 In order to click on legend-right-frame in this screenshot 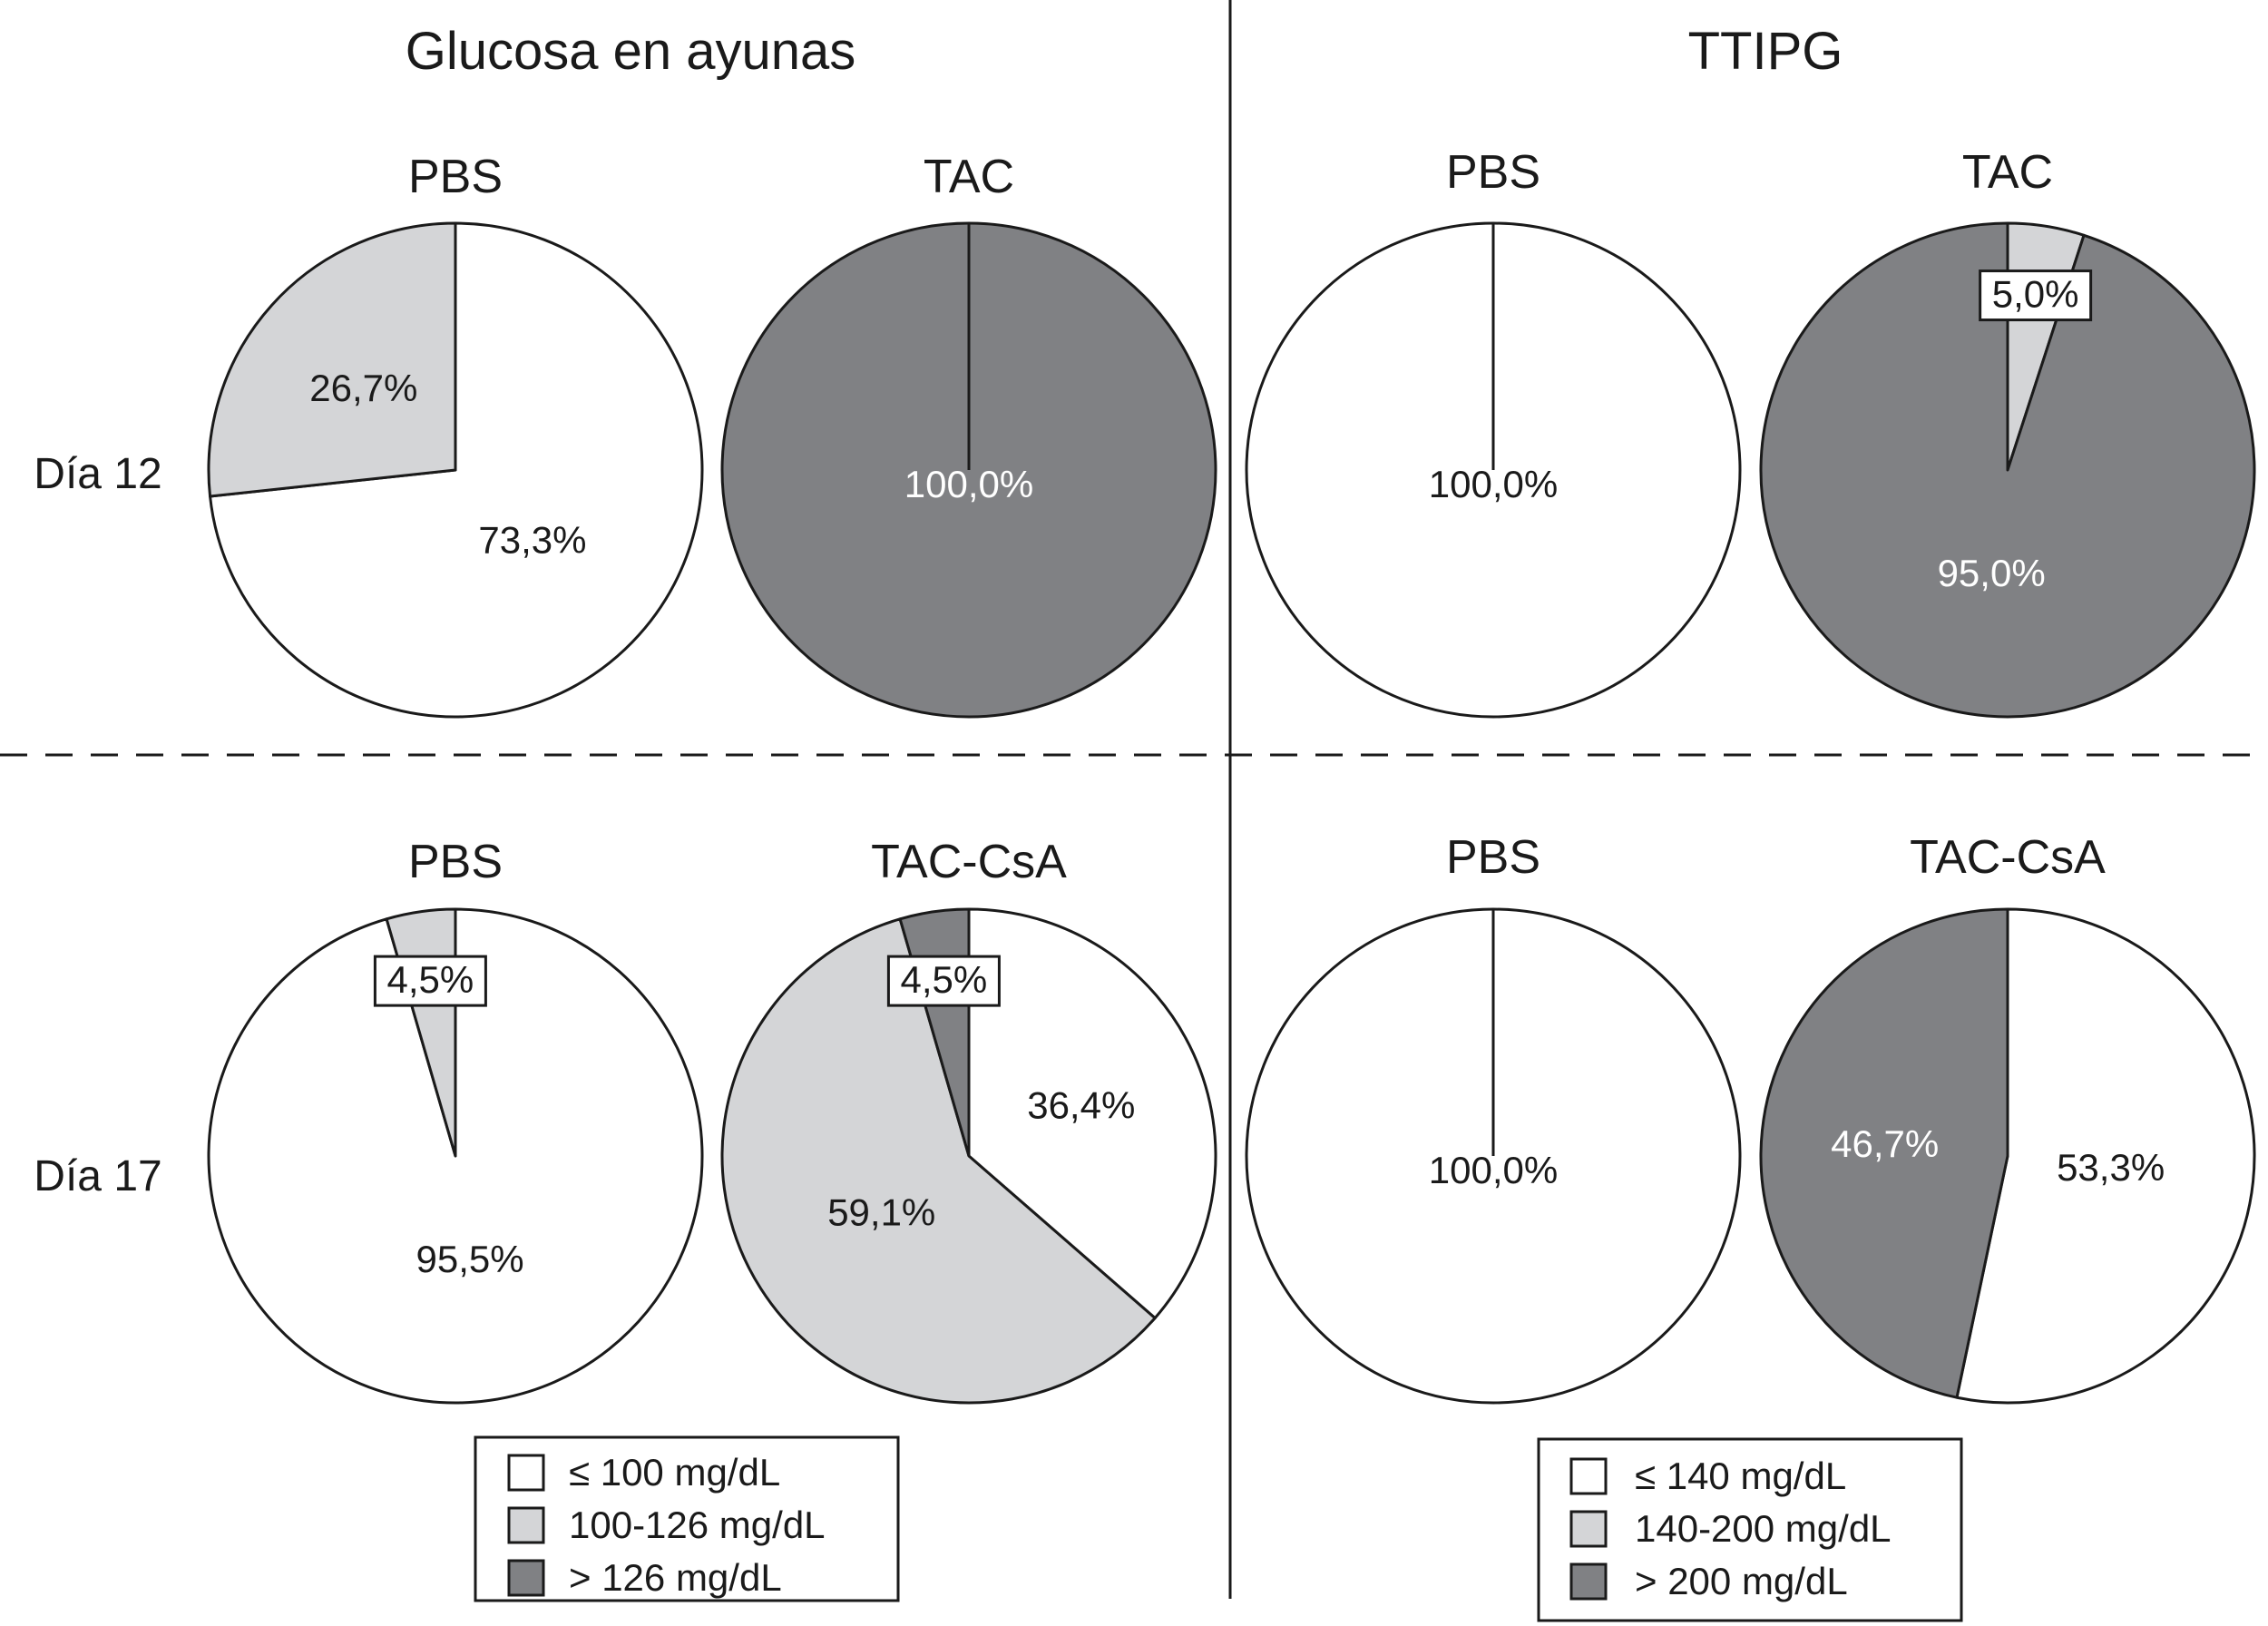, I will do `click(1750, 1529)`.